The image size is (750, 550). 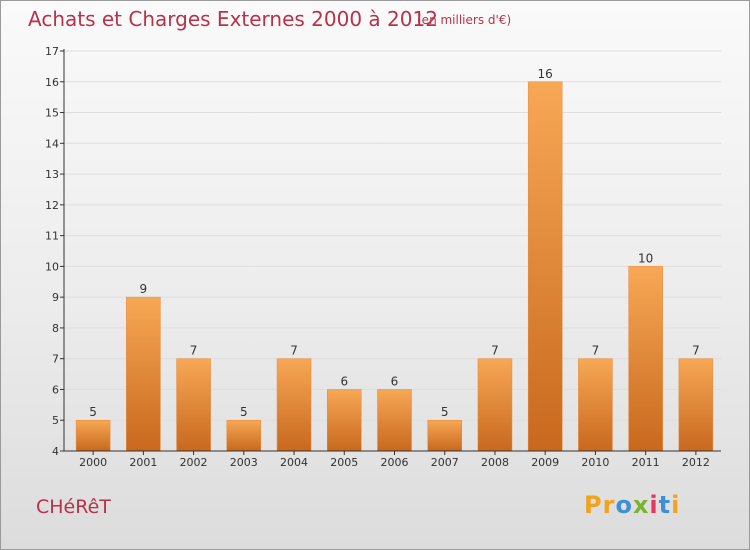 What do you see at coordinates (665, 505) in the screenshot?
I see `brand-letter: t` at bounding box center [665, 505].